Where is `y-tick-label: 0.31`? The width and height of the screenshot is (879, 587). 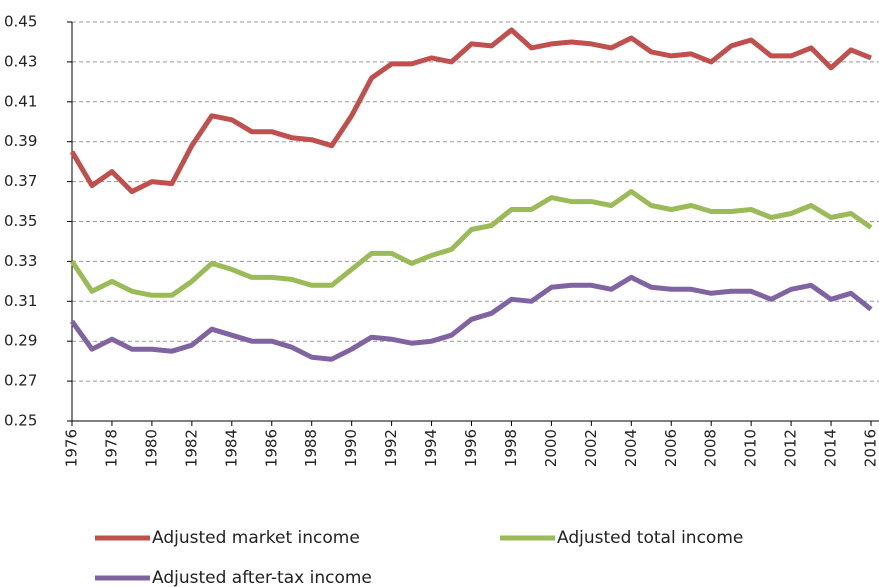
y-tick-label: 0.31 is located at coordinates (20, 301).